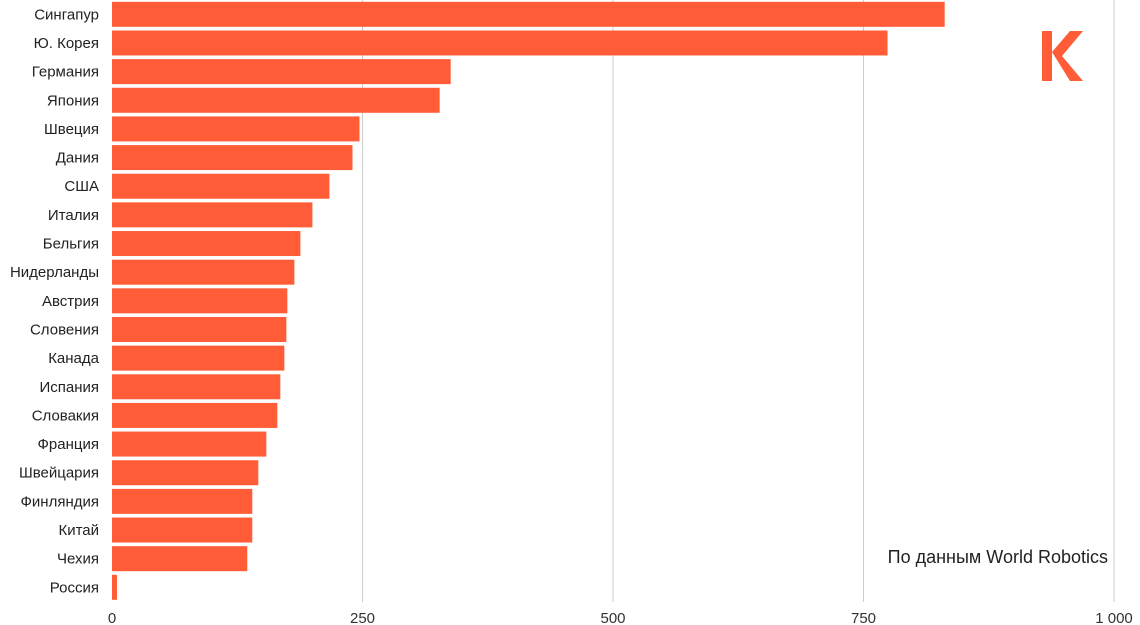  I want to click on x-tick-label: 750, so click(863, 617).